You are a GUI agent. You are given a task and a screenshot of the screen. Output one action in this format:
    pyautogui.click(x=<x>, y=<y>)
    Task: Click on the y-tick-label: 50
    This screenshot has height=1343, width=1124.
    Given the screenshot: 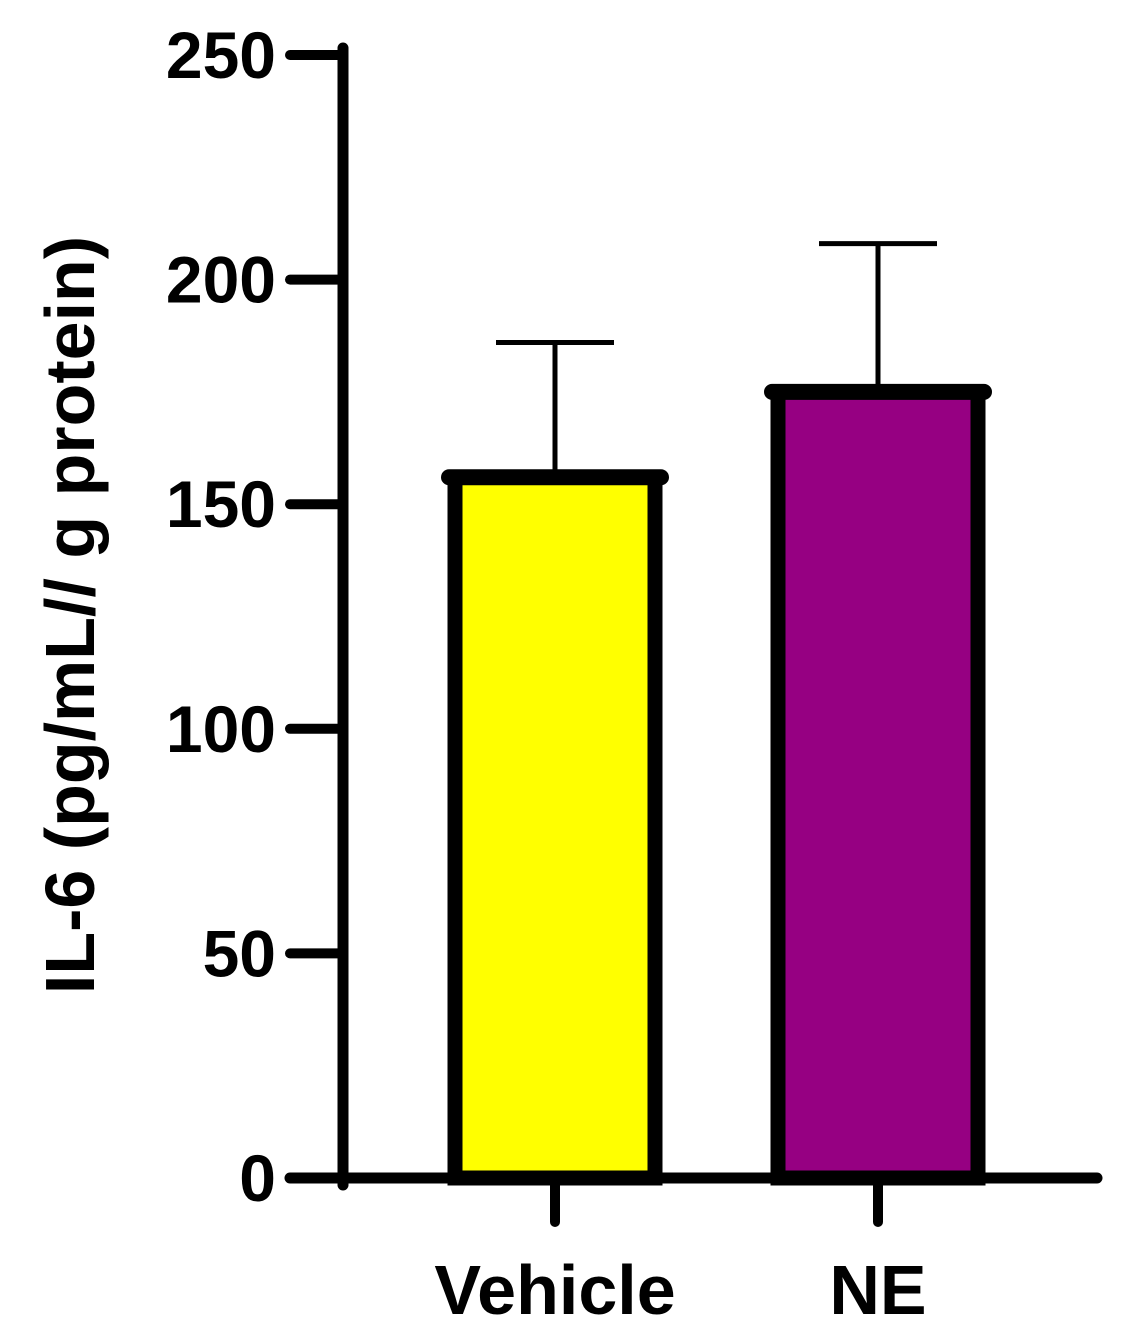 What is the action you would take?
    pyautogui.click(x=239, y=953)
    